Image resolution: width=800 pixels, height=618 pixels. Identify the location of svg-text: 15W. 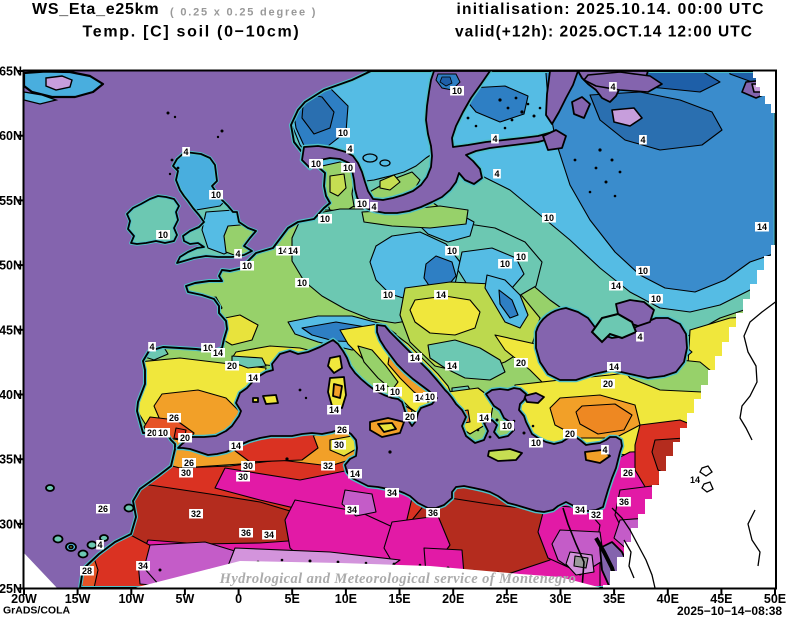
(78, 599).